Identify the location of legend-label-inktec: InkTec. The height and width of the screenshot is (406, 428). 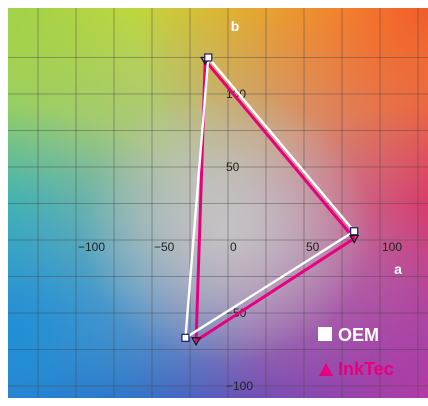
(366, 369).